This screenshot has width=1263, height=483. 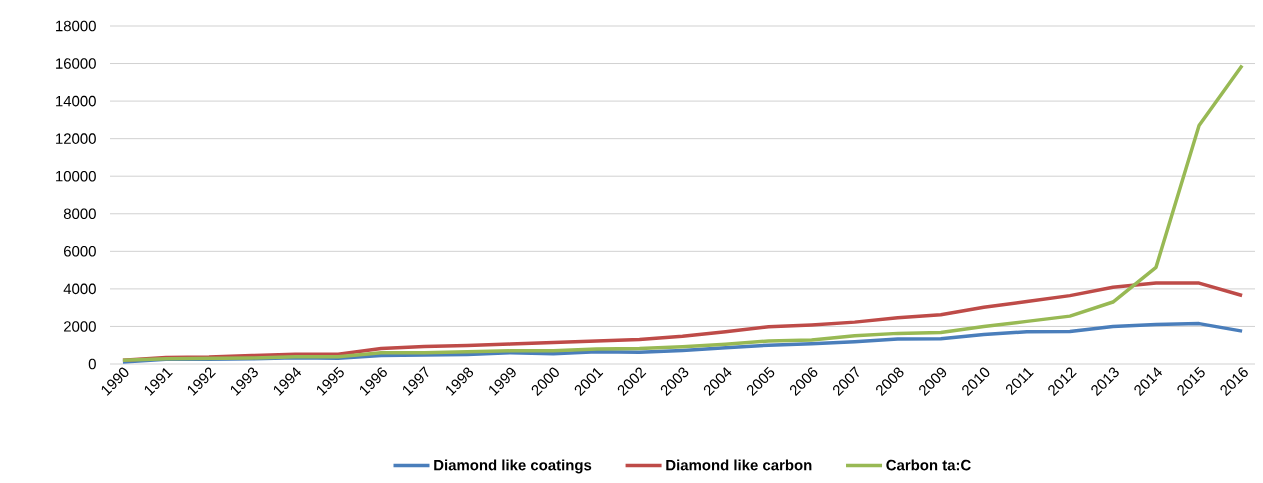 What do you see at coordinates (76, 26) in the screenshot?
I see `y-tick-label: 18000` at bounding box center [76, 26].